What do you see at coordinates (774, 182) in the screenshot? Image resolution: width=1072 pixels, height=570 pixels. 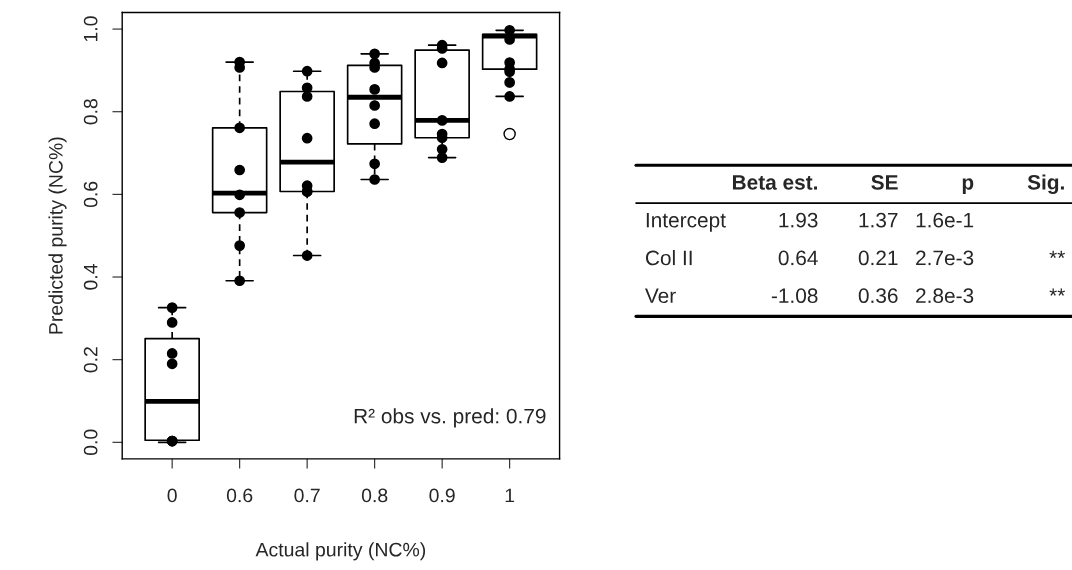 I see `category-label: Beta est.` at bounding box center [774, 182].